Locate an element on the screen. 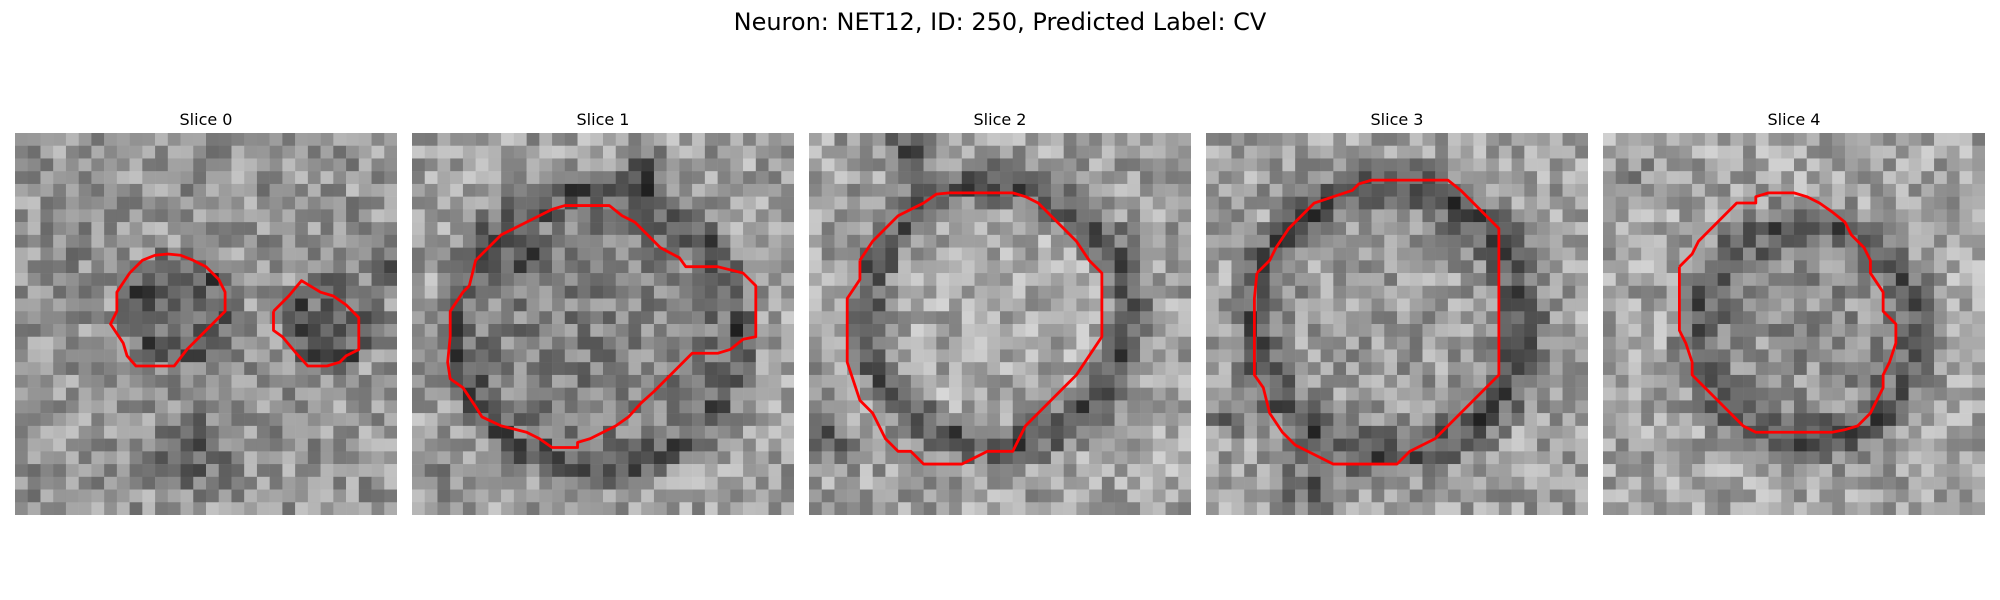  slice-title-2: Slice 2 is located at coordinates (1000, 119).